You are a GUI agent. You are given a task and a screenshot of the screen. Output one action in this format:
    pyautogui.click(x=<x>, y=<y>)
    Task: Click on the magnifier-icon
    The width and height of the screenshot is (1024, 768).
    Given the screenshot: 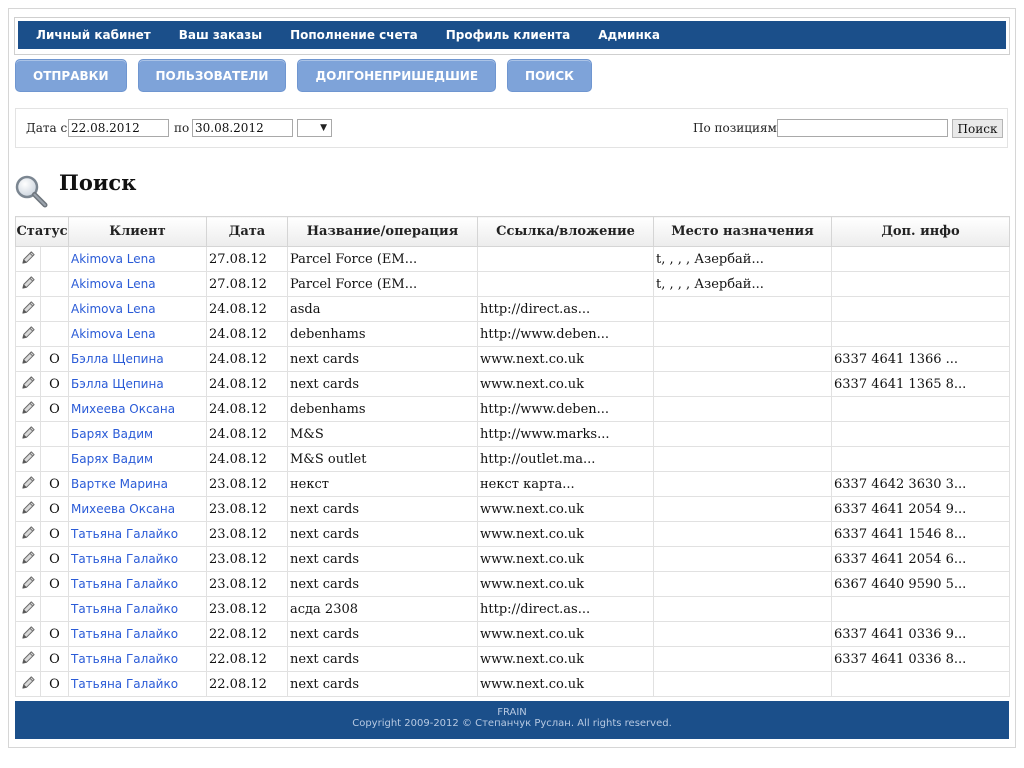 What is the action you would take?
    pyautogui.click(x=31, y=191)
    